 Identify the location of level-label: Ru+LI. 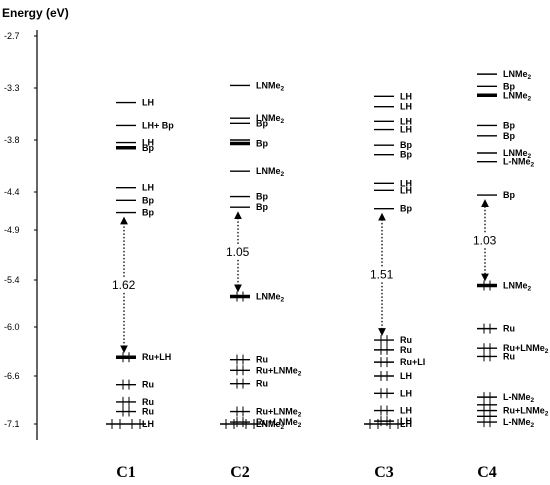
(412, 362).